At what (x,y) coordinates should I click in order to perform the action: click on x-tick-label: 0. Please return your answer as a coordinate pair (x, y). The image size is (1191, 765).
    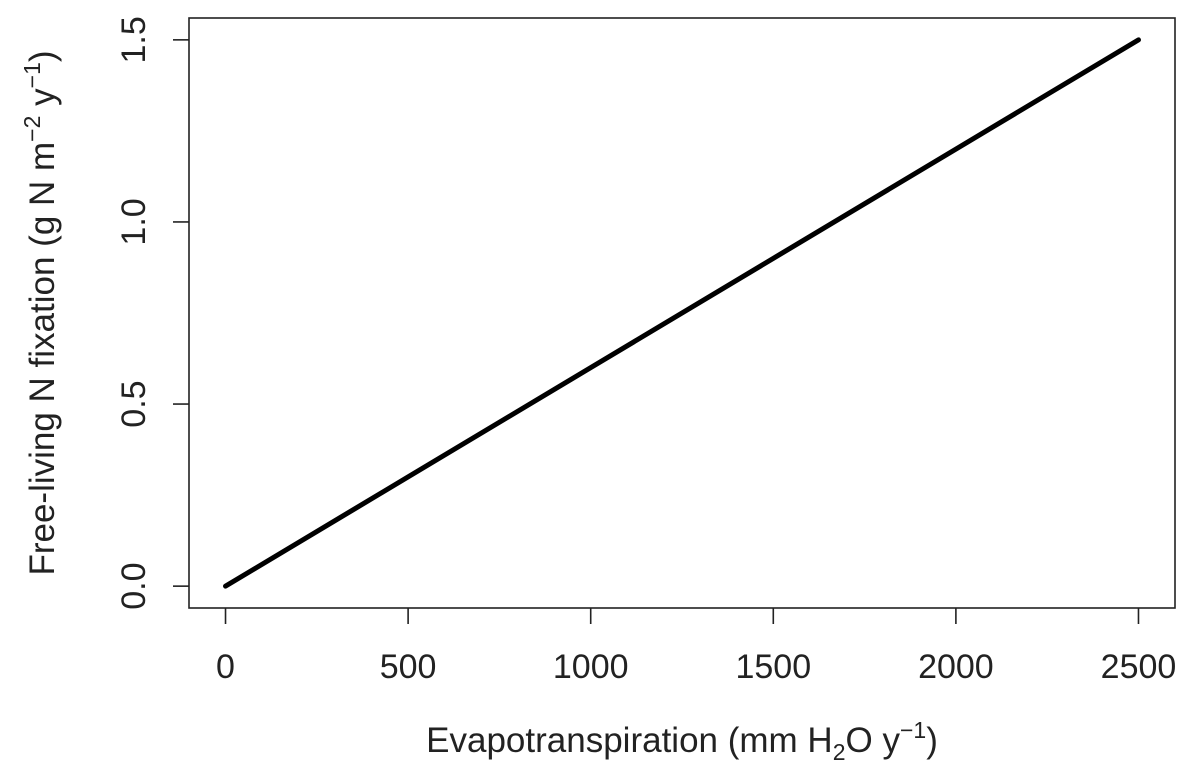
    Looking at the image, I should click on (225, 667).